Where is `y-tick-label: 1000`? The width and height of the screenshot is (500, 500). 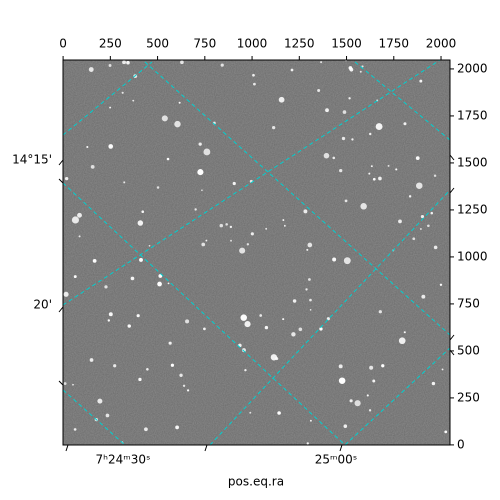
y-tick-label: 1000 is located at coordinates (472, 256).